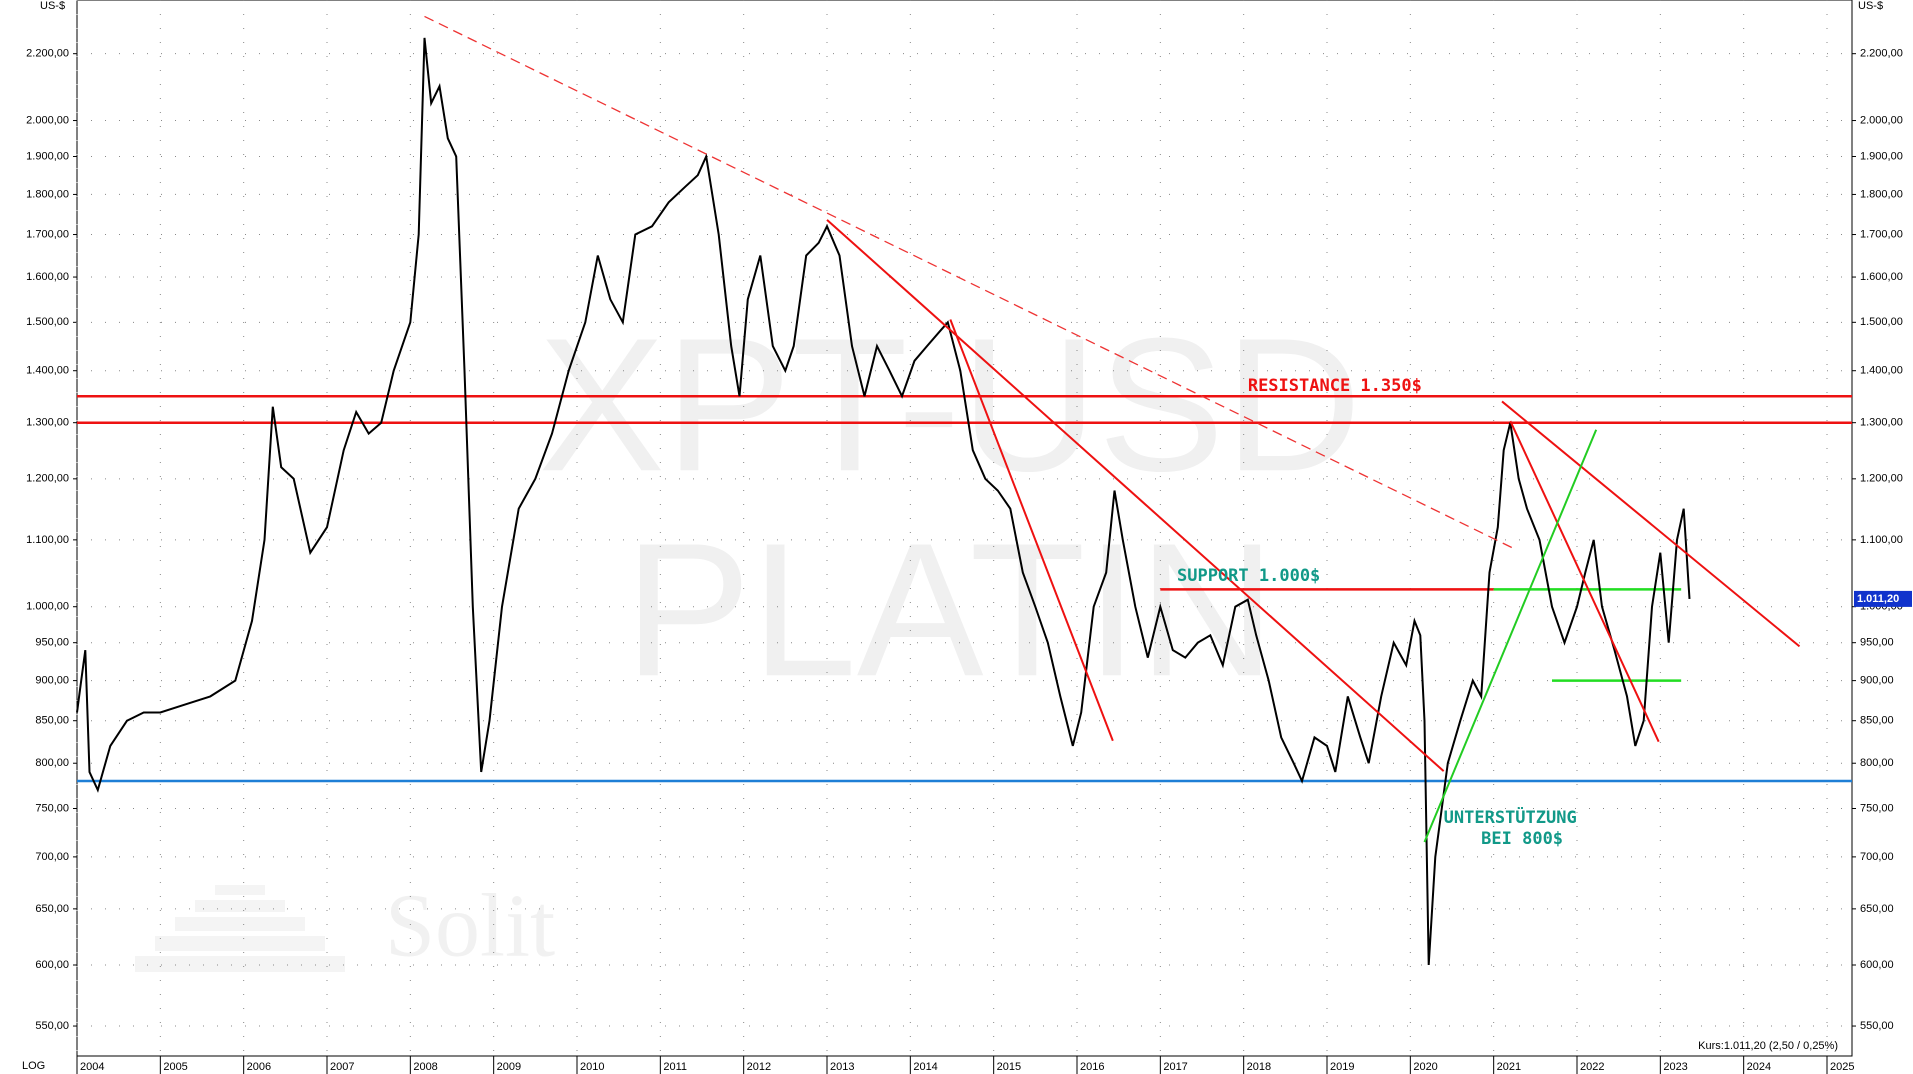 The height and width of the screenshot is (1074, 1913). What do you see at coordinates (1342, 1067) in the screenshot?
I see `x-tick-label: 2019` at bounding box center [1342, 1067].